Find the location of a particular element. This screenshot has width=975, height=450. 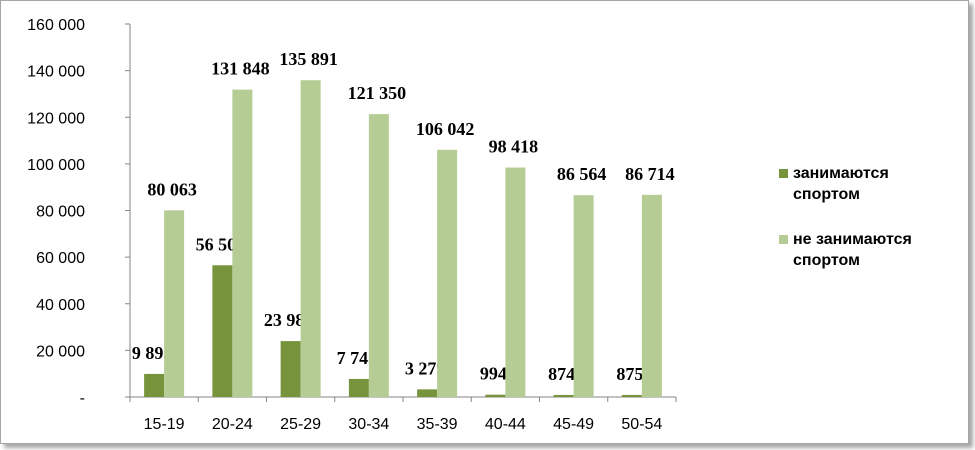

data-label: 121 350 is located at coordinates (377, 93).